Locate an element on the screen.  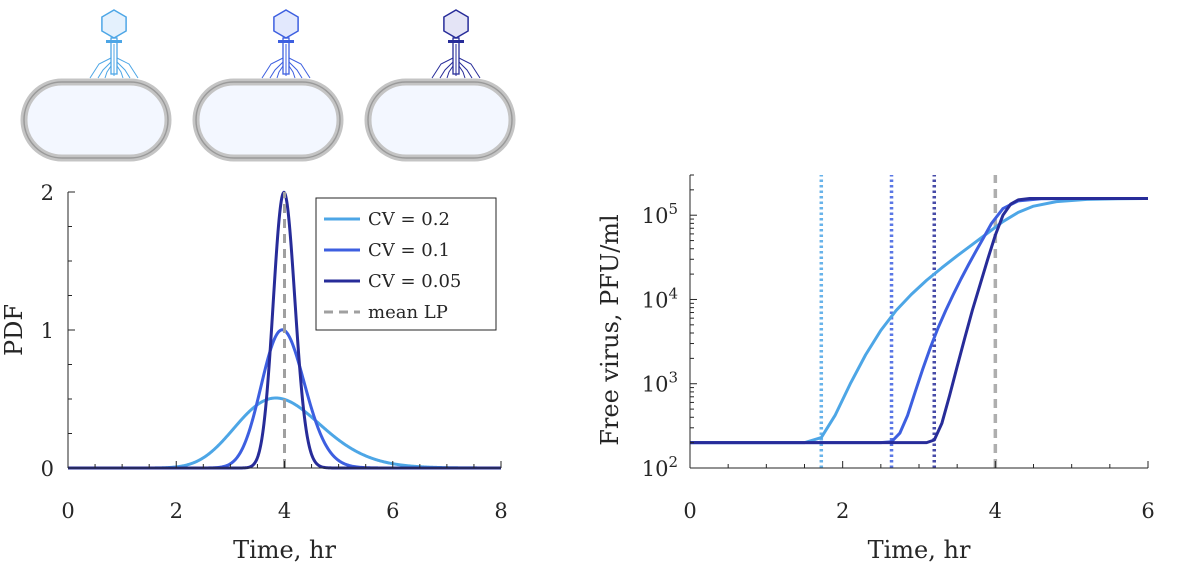
x-tick-label: 8 is located at coordinates (500, 511).